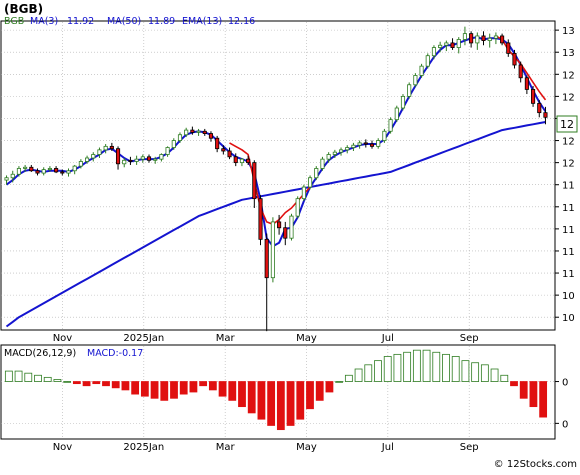  I want to click on price-x-tick-label: 2025Jan, so click(143, 338).